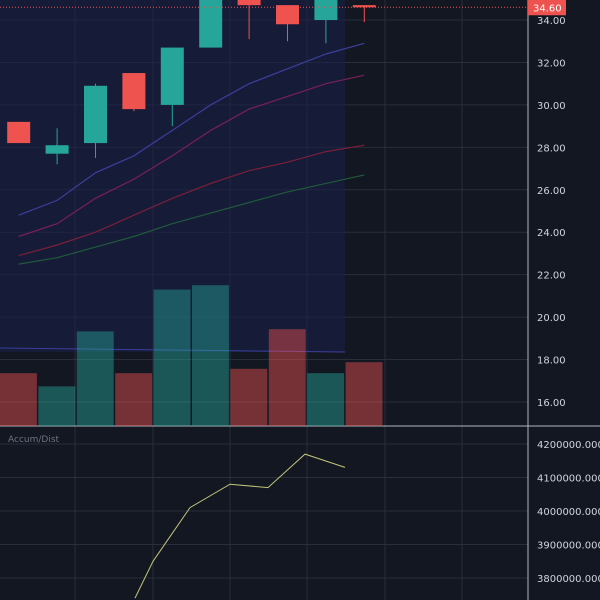  Describe the element at coordinates (568, 479) in the screenshot. I see `accum-dist-tick-label: 4100000.0000` at that location.